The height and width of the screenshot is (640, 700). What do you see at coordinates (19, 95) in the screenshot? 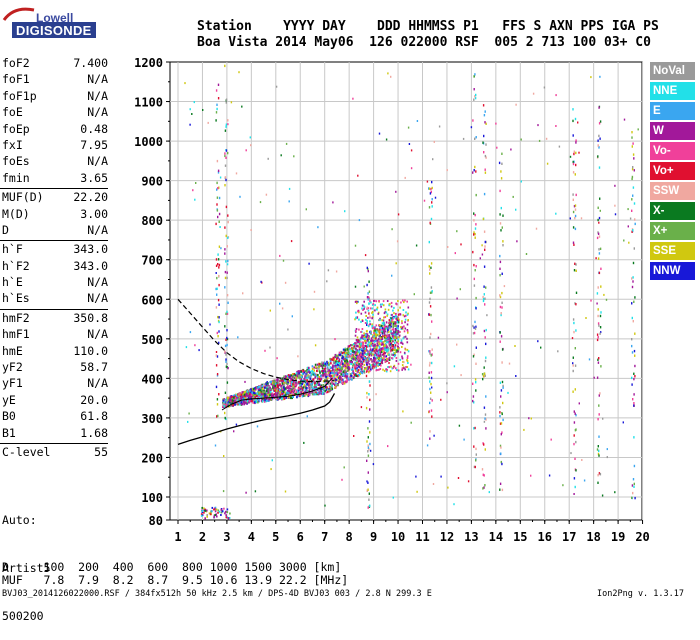
I see `param-name: foF1p` at bounding box center [19, 95].